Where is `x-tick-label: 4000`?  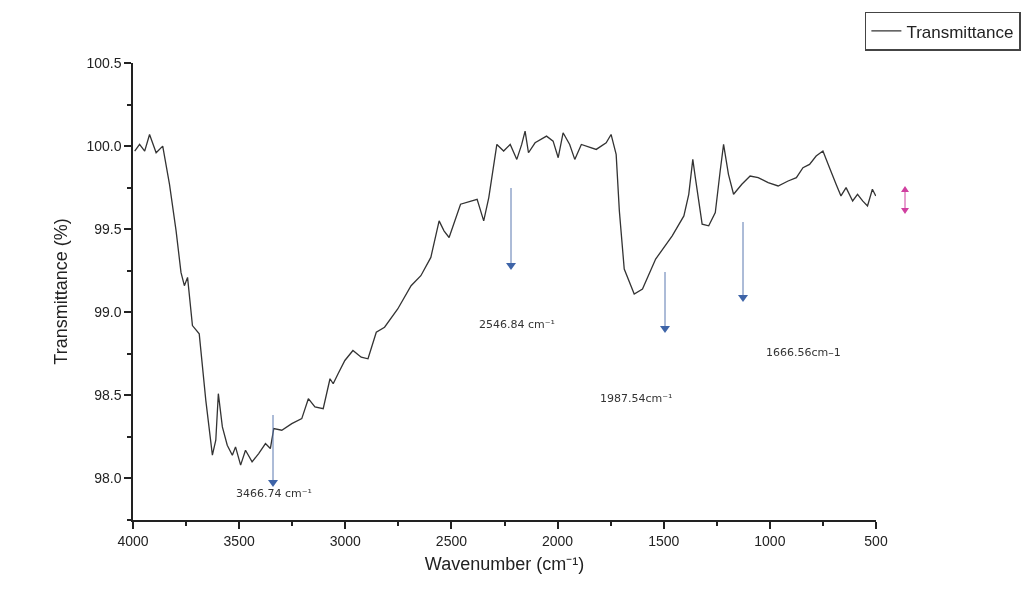
x-tick-label: 4000 is located at coordinates (133, 540).